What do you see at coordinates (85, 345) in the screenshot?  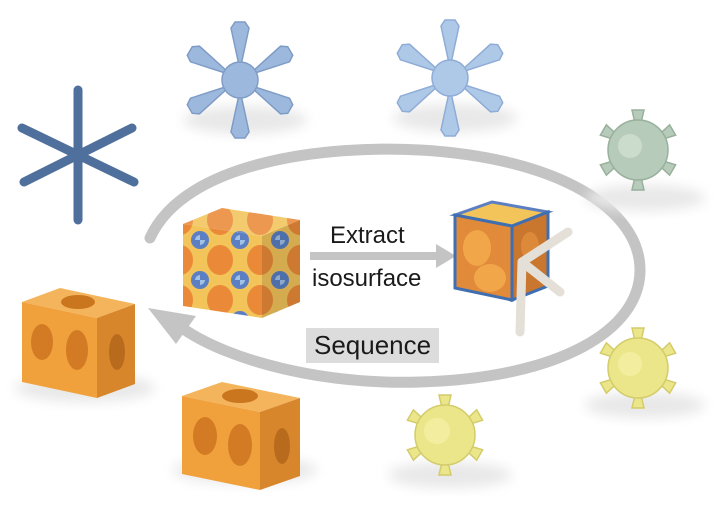 I see `cube-shape-orange-1-icon` at bounding box center [85, 345].